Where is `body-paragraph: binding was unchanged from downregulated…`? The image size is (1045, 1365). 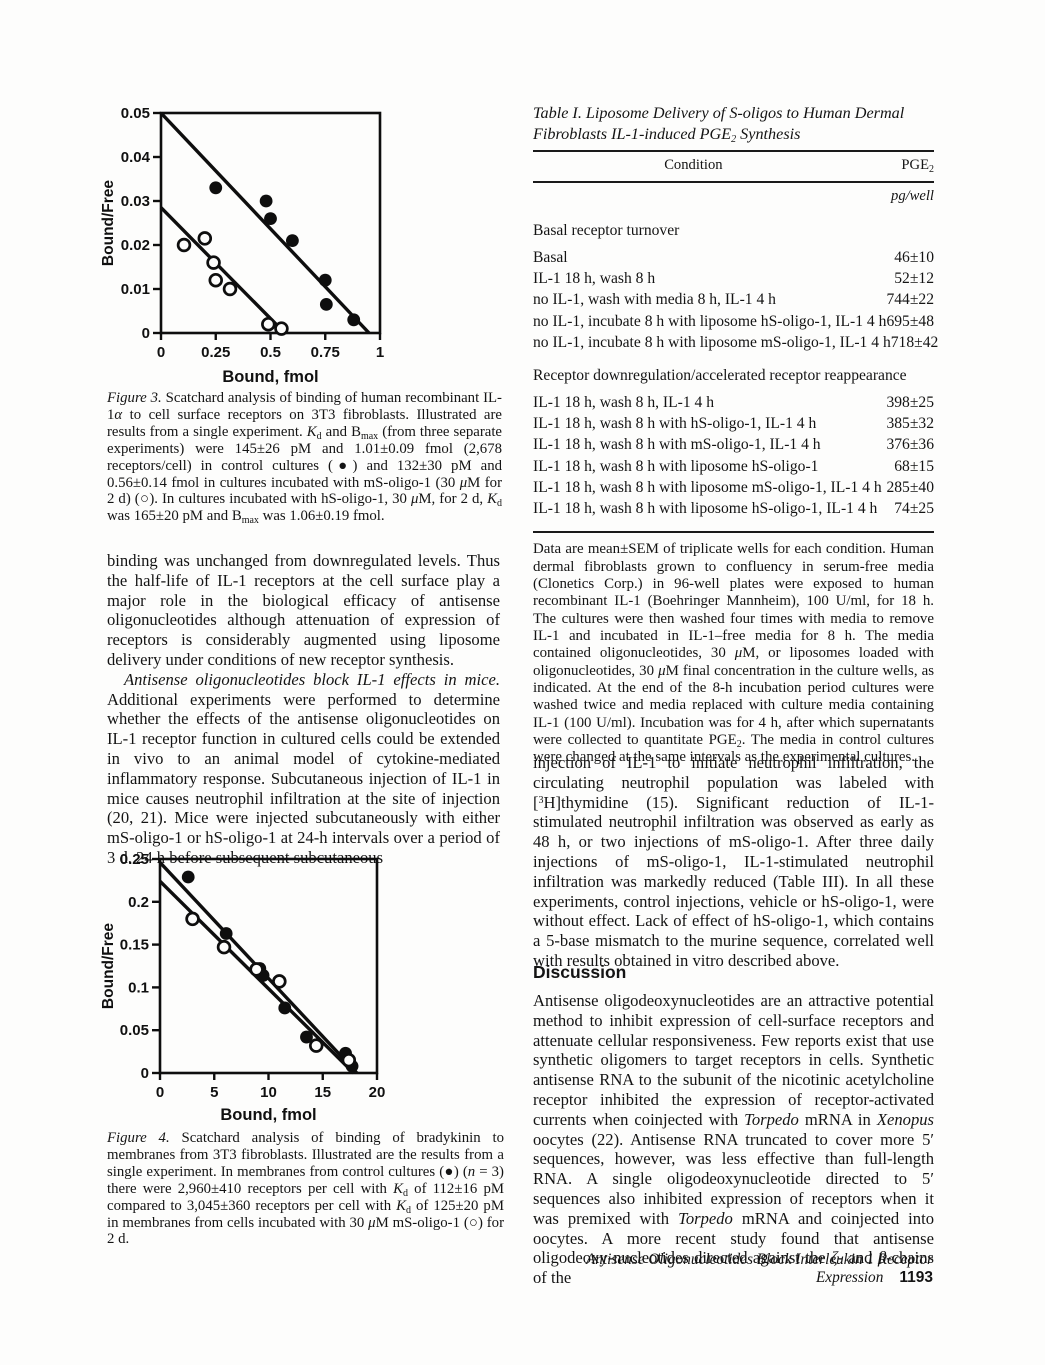
body-paragraph: binding was unchanged from downregulated… is located at coordinates (303, 610).